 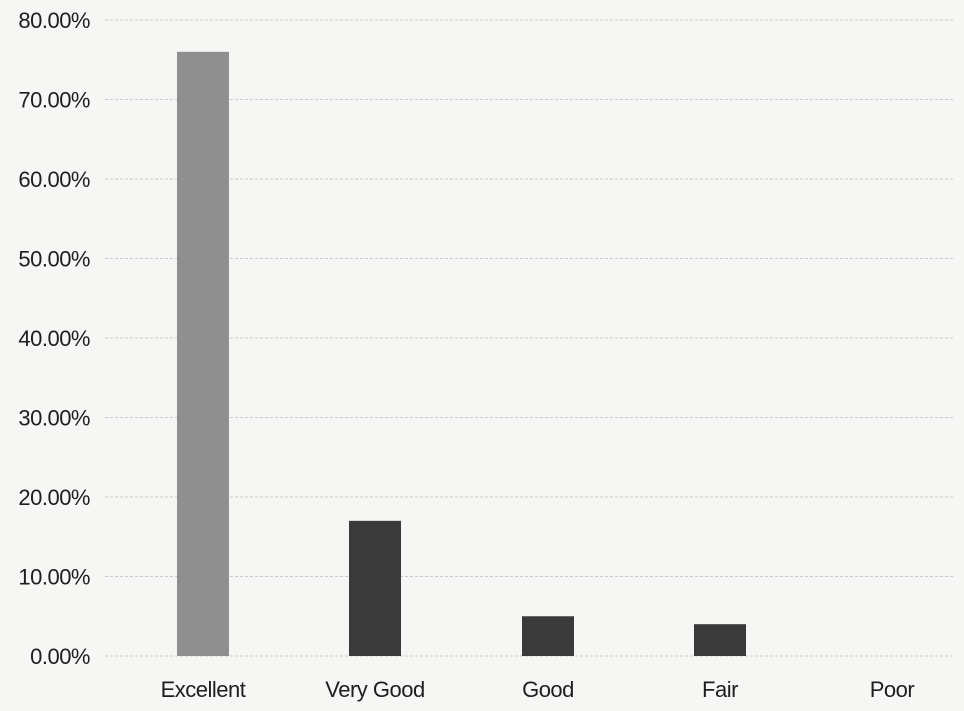 What do you see at coordinates (54, 20) in the screenshot?
I see `y-tick-label: 80.00%` at bounding box center [54, 20].